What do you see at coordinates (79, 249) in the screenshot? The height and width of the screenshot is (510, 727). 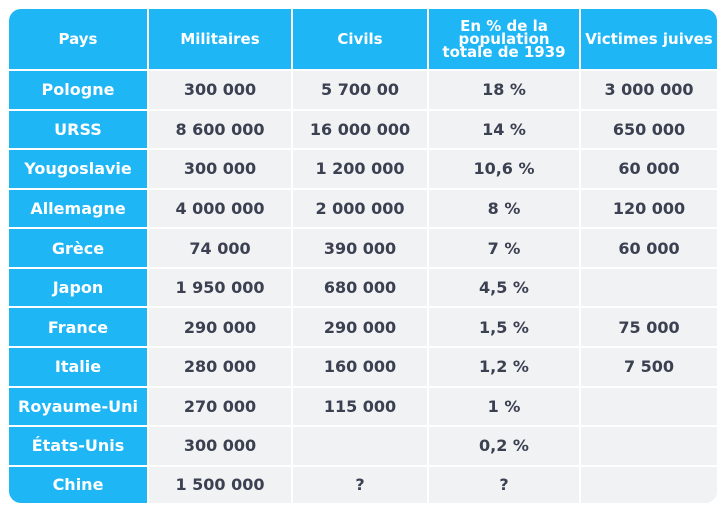 I see `country-cell: Grèce` at bounding box center [79, 249].